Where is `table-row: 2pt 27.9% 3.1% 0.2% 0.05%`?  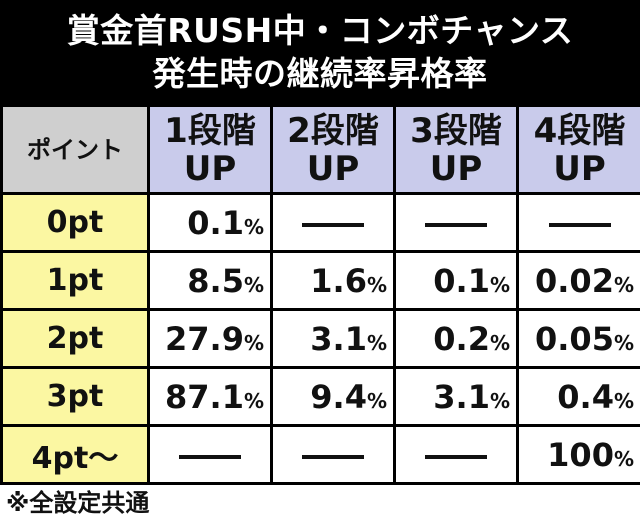
table-row: 2pt 27.9% 3.1% 0.2% 0.05% is located at coordinates (320, 338).